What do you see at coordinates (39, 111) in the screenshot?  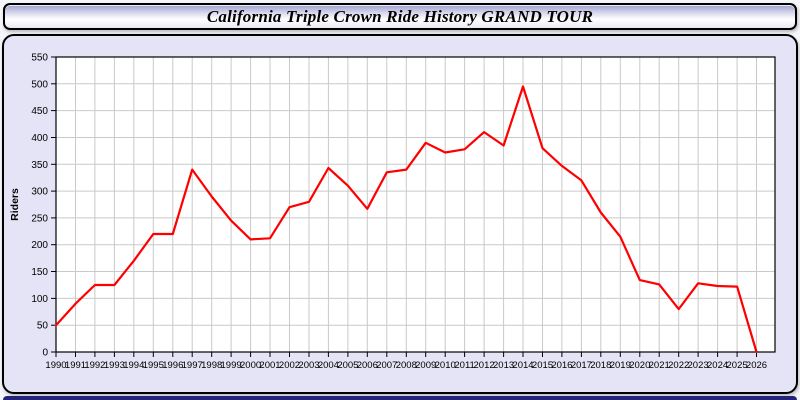 I see `y-tick-label: 450` at bounding box center [39, 111].